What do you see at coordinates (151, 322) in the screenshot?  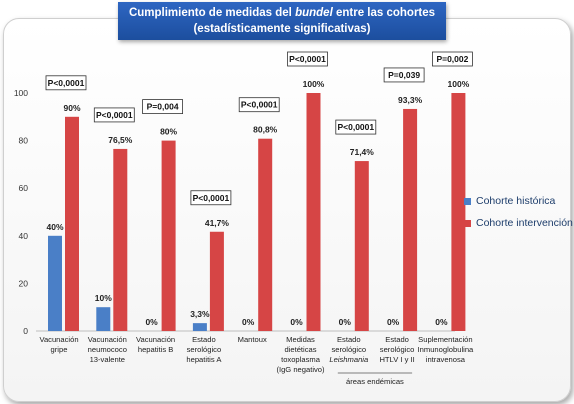 I see `data-label-historica-2: 0%` at bounding box center [151, 322].